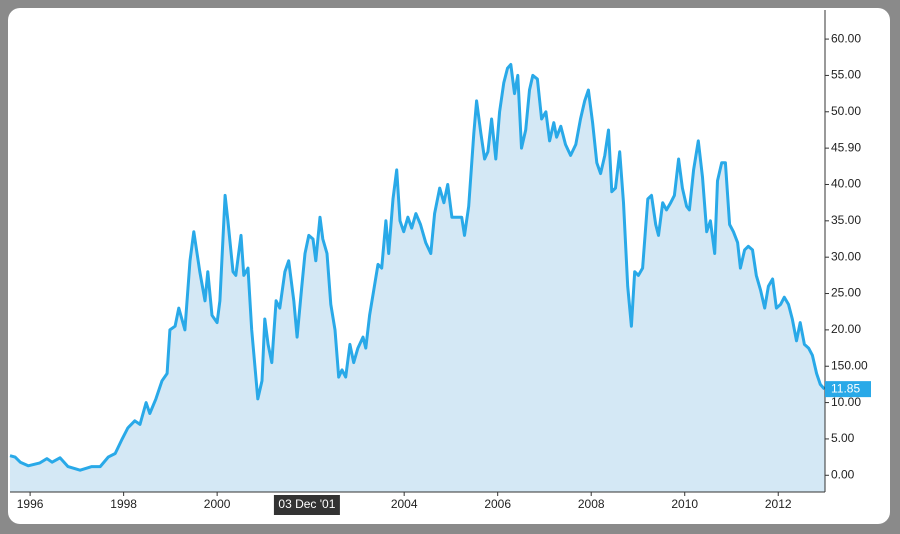  I want to click on last-value-label: 11.85, so click(845, 388).